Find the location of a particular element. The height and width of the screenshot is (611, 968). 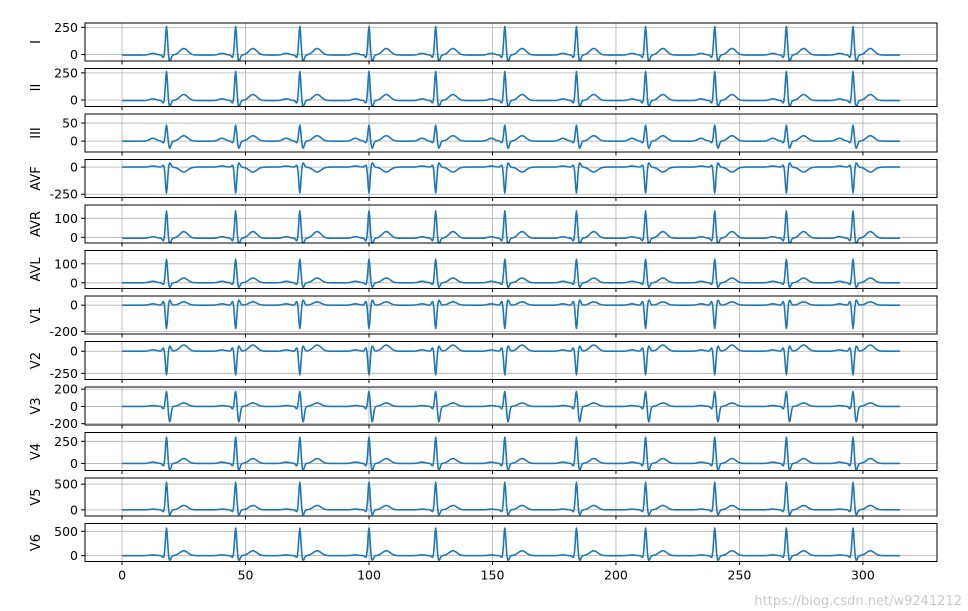

panel-v4: 0 250 V4 is located at coordinates (483, 453).